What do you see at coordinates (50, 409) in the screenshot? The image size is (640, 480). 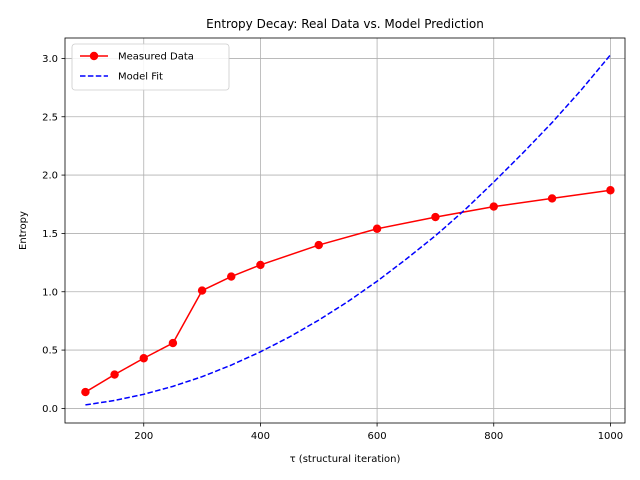 I see `y-tick-label: 0.0` at bounding box center [50, 409].